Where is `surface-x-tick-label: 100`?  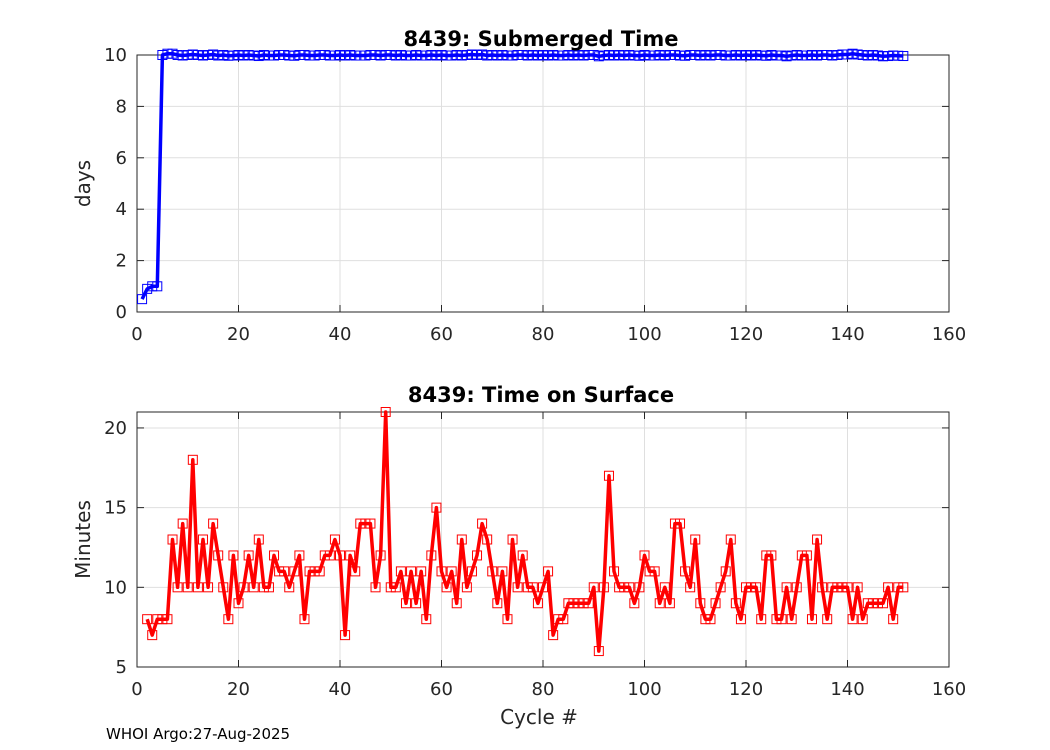 surface-x-tick-label: 100 is located at coordinates (644, 689).